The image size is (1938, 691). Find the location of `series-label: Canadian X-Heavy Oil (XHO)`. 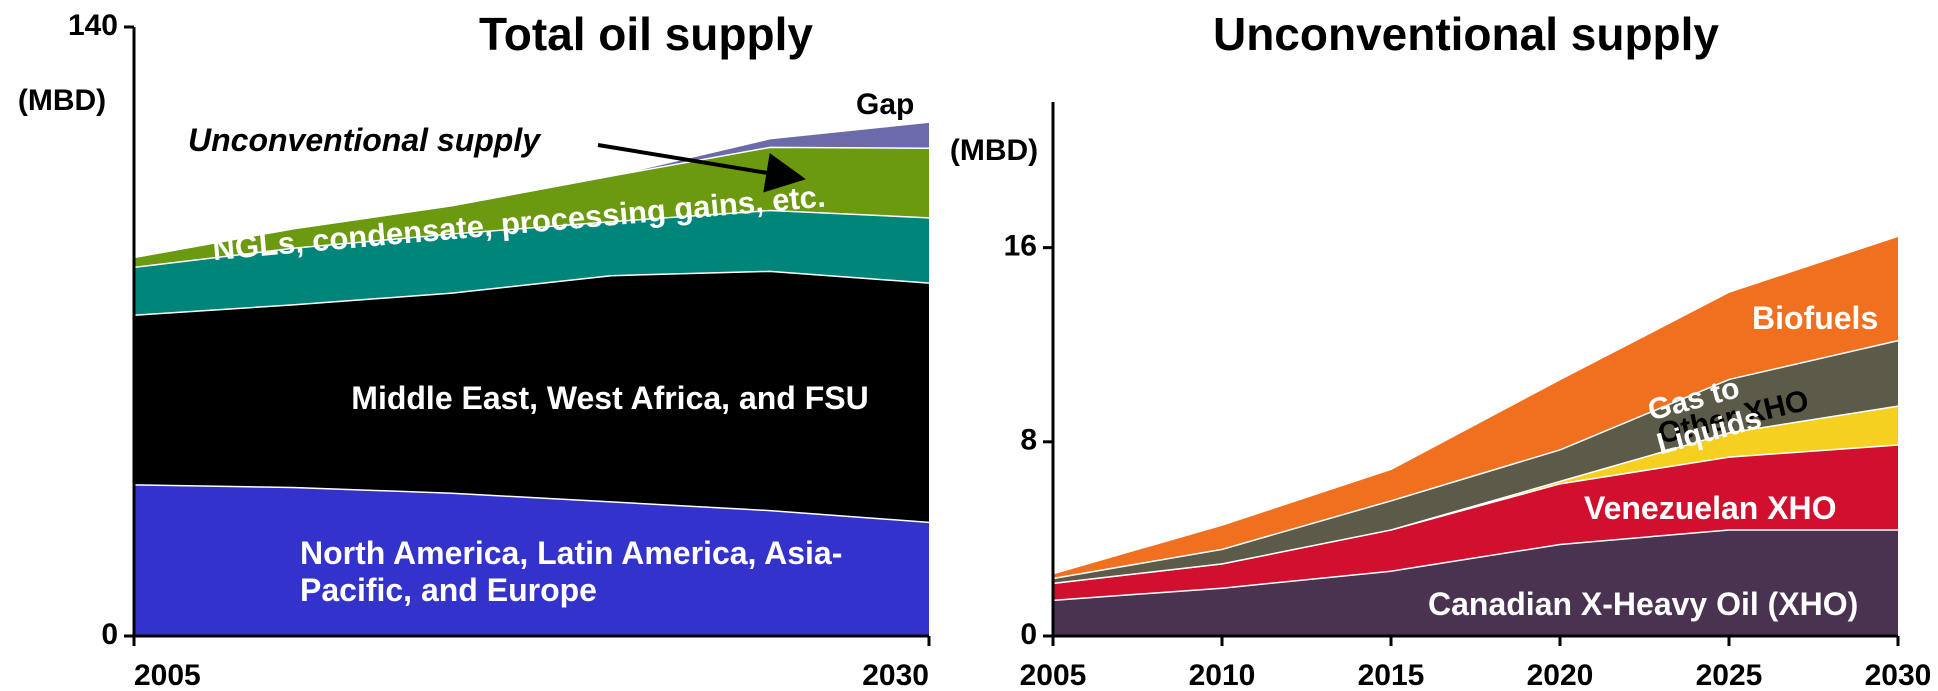

series-label: Canadian X-Heavy Oil (XHO) is located at coordinates (1643, 604).